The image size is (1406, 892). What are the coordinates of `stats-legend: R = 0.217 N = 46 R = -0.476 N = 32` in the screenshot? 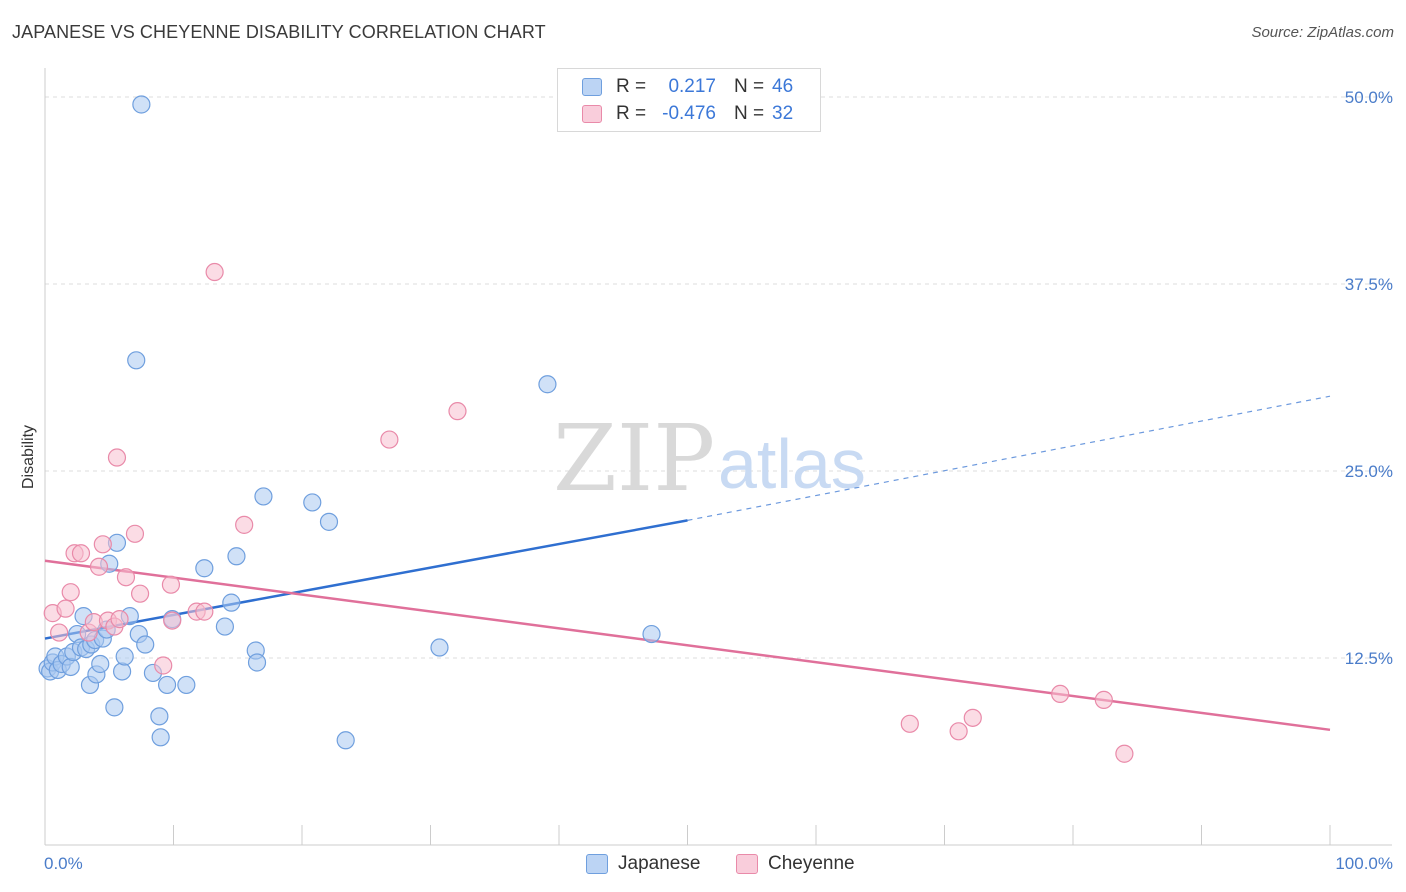 It's located at (689, 100).